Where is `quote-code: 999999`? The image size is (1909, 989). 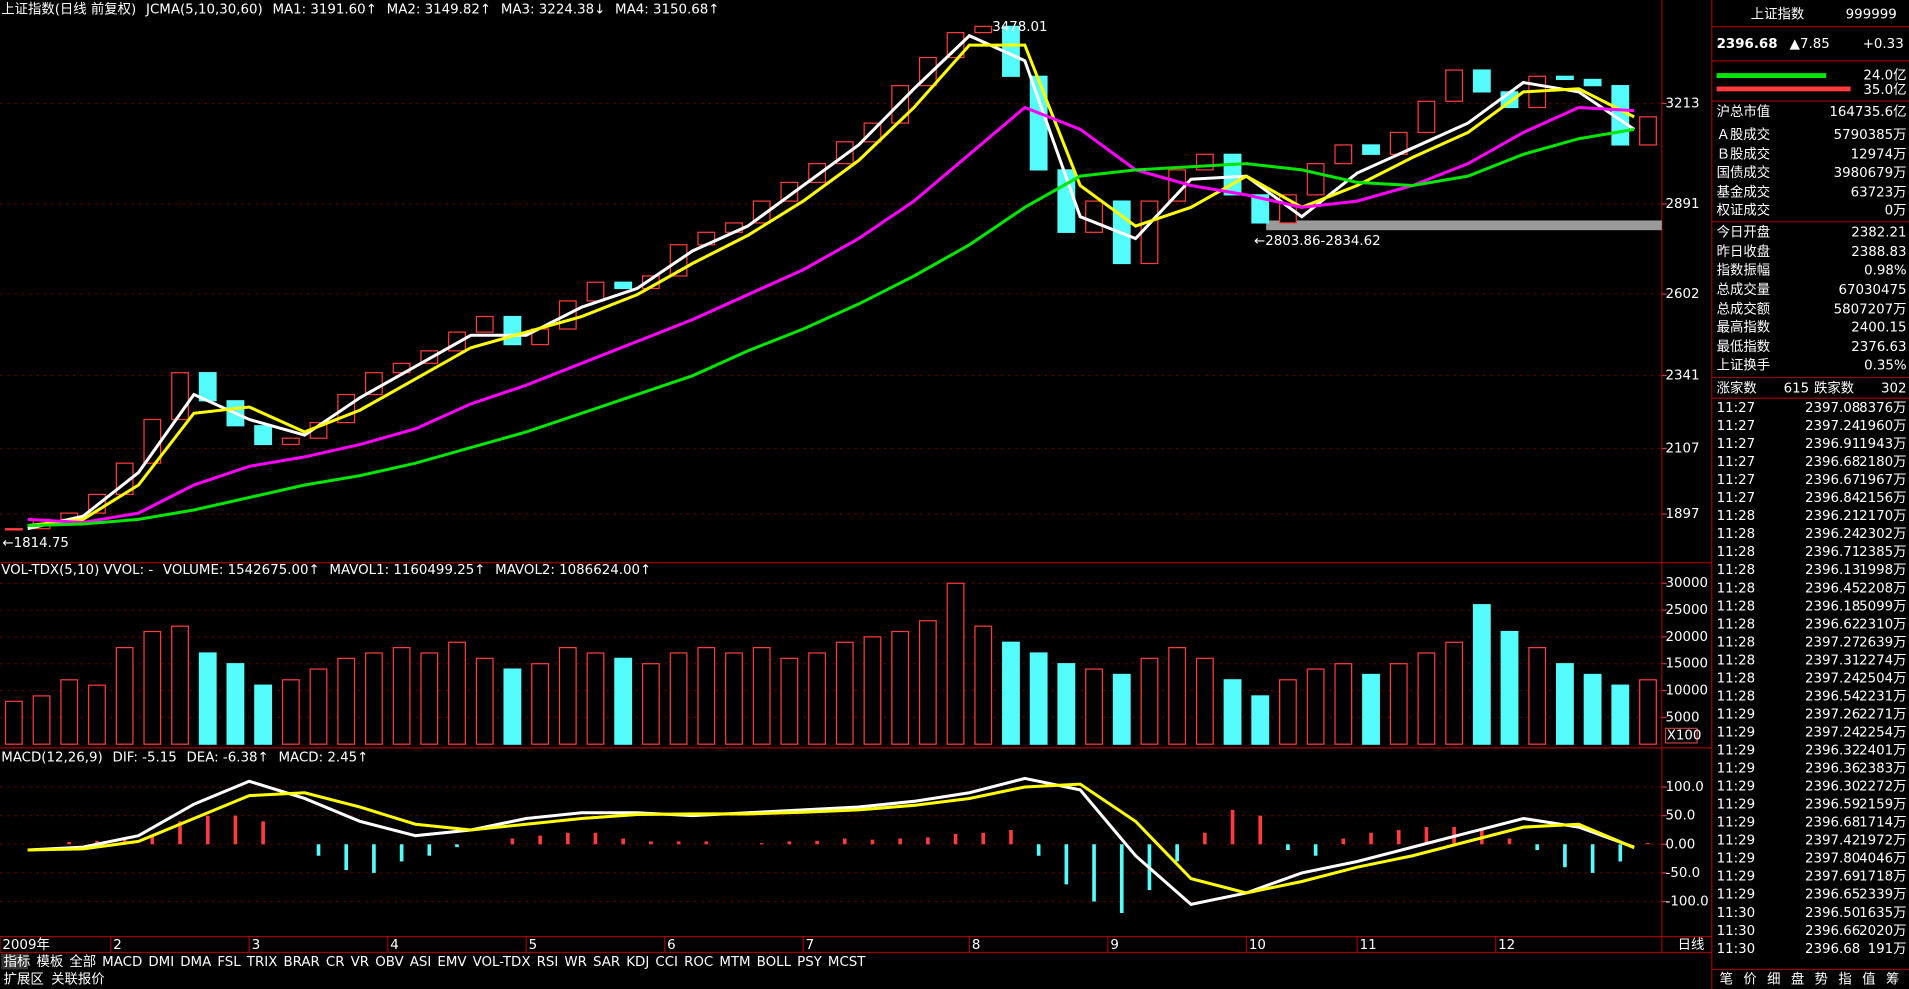 quote-code: 999999 is located at coordinates (1871, 15).